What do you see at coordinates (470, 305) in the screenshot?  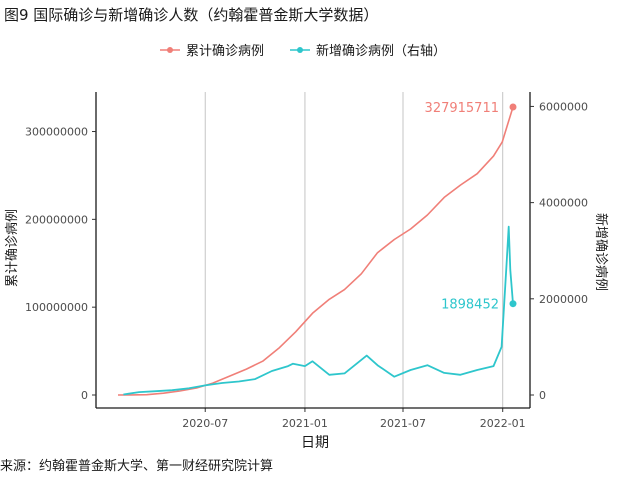 I see `series-end-label: 1898452` at bounding box center [470, 305].